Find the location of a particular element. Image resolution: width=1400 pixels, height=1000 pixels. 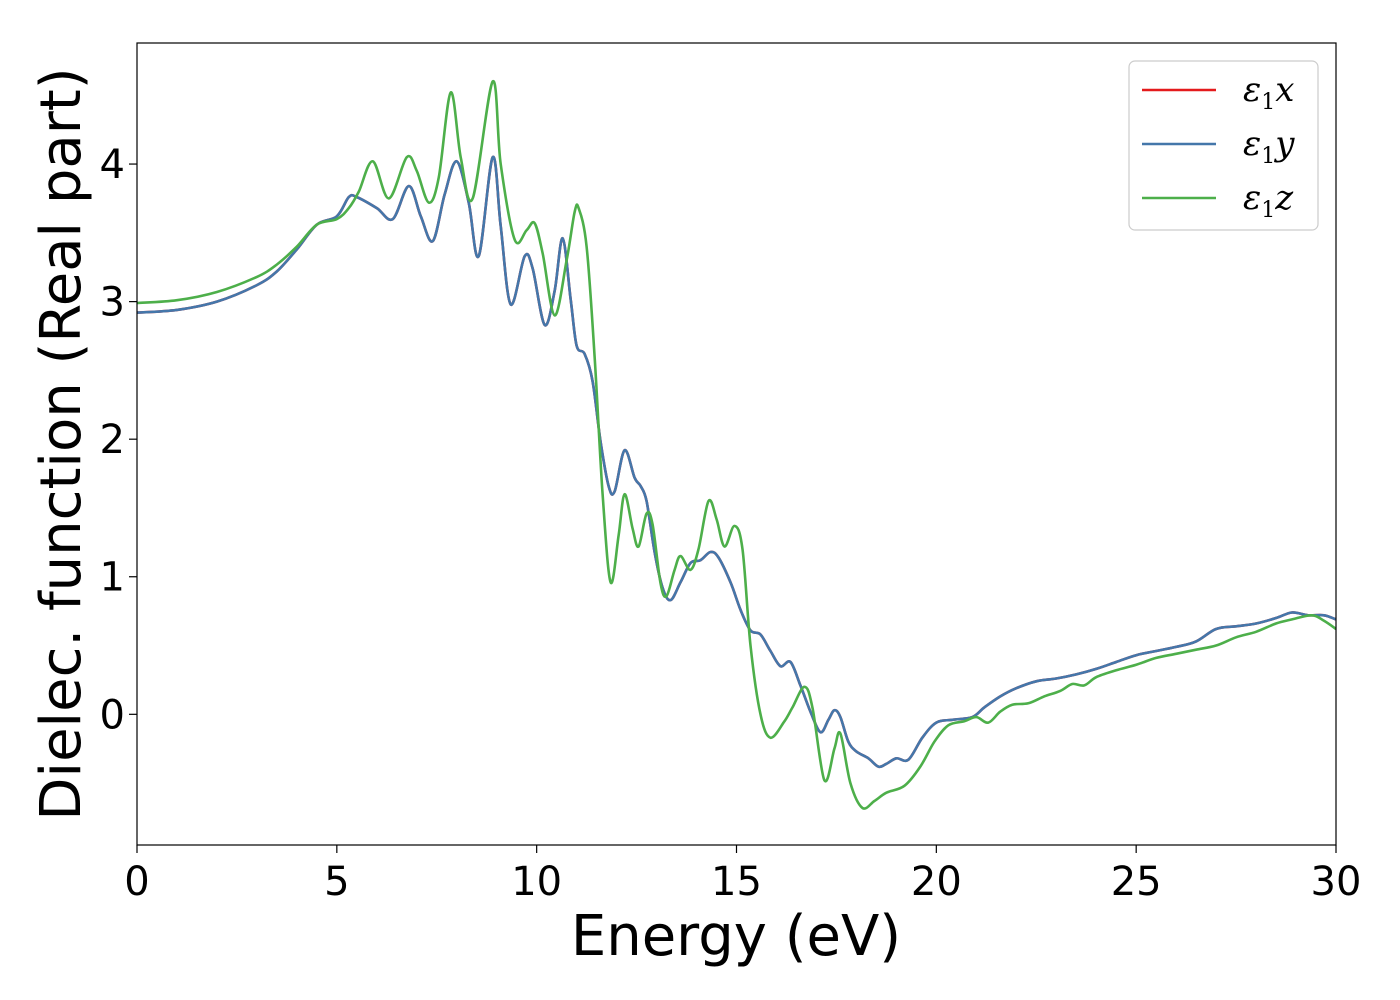

y-tick-label: 1 is located at coordinates (112, 578).